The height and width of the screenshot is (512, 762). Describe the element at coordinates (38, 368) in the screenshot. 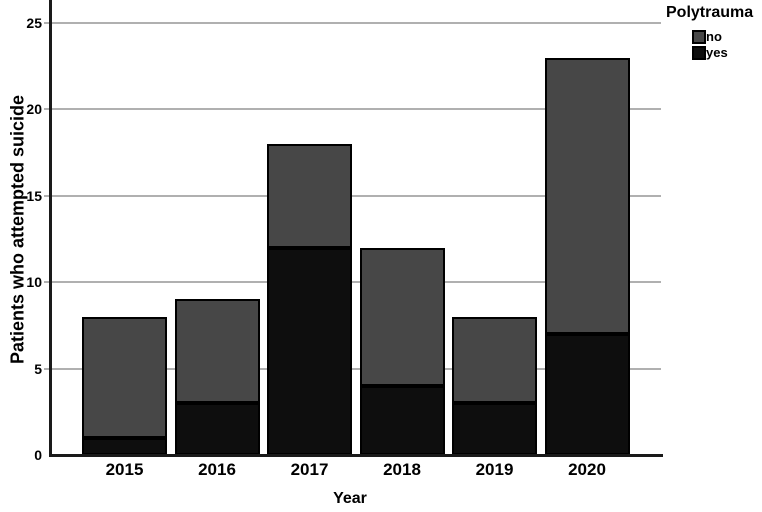

I see `y-tick-5: 5` at that location.